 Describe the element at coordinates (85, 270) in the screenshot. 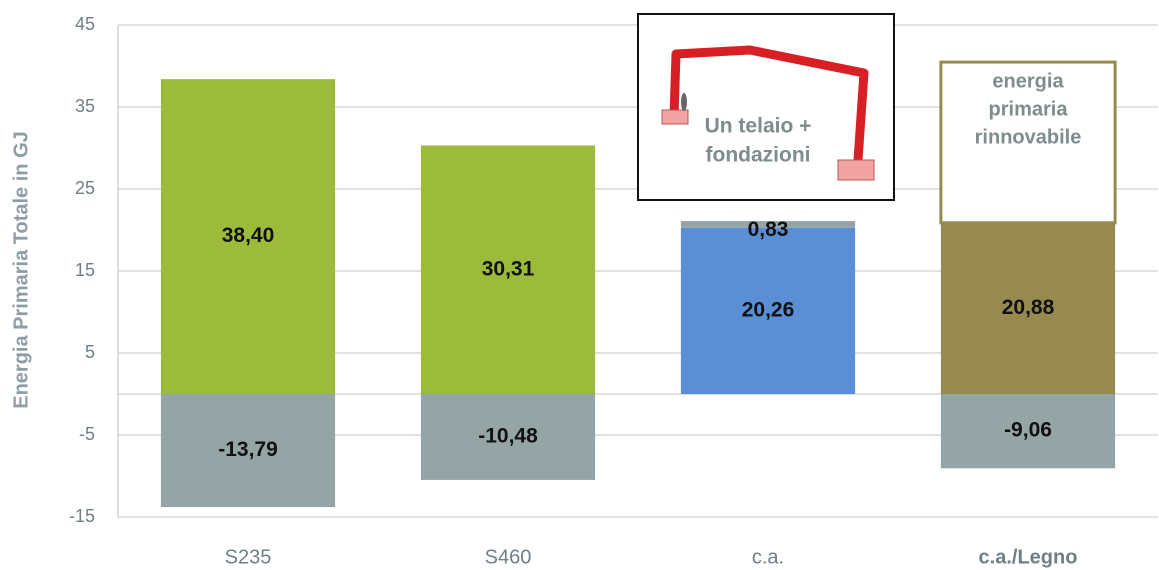

I see `y-tick-label: 15` at that location.